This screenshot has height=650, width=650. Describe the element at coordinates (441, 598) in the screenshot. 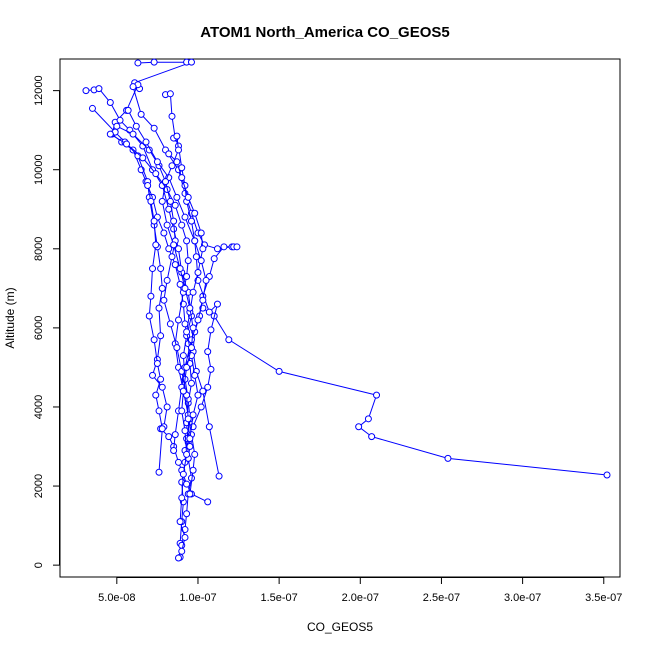

I see `x-tick-label: 2.5e-07` at that location.